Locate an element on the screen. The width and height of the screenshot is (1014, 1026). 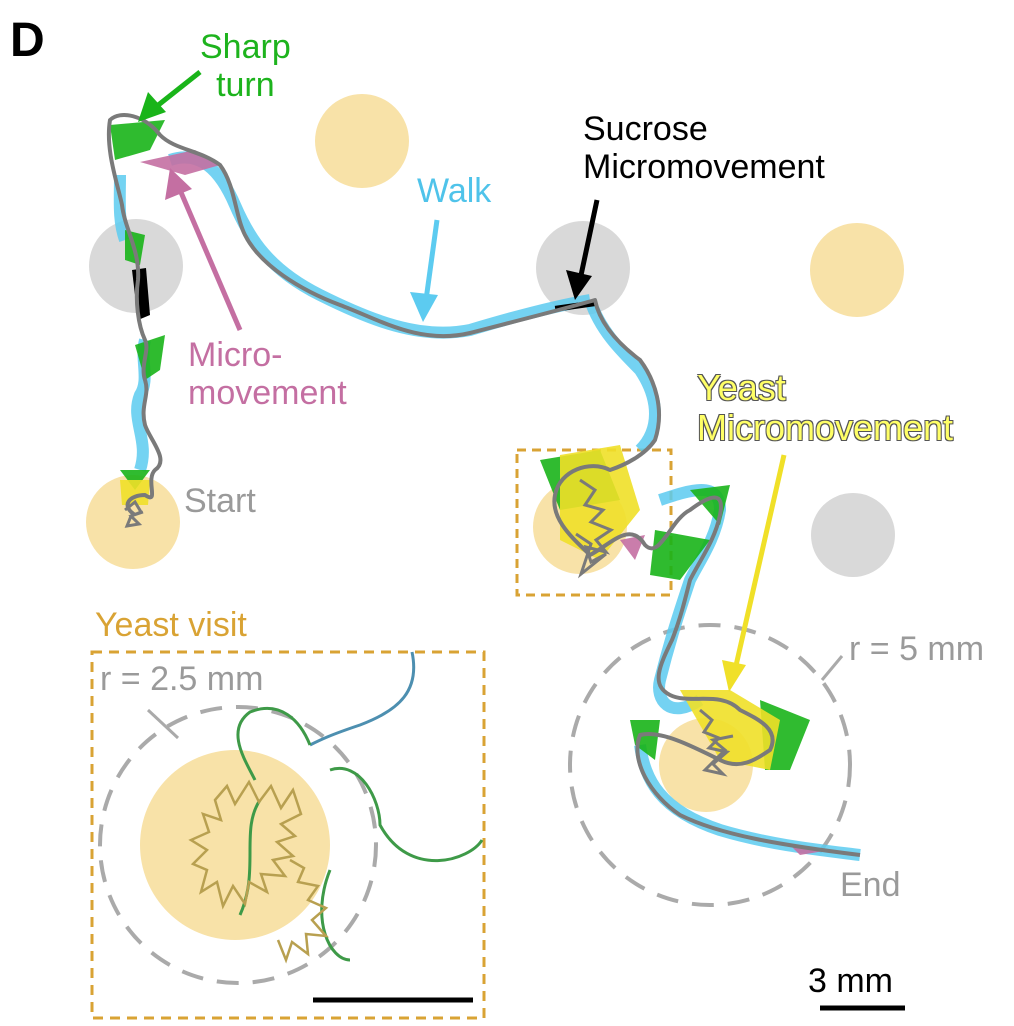
yeast-visit-inset is located at coordinates (288, 835).